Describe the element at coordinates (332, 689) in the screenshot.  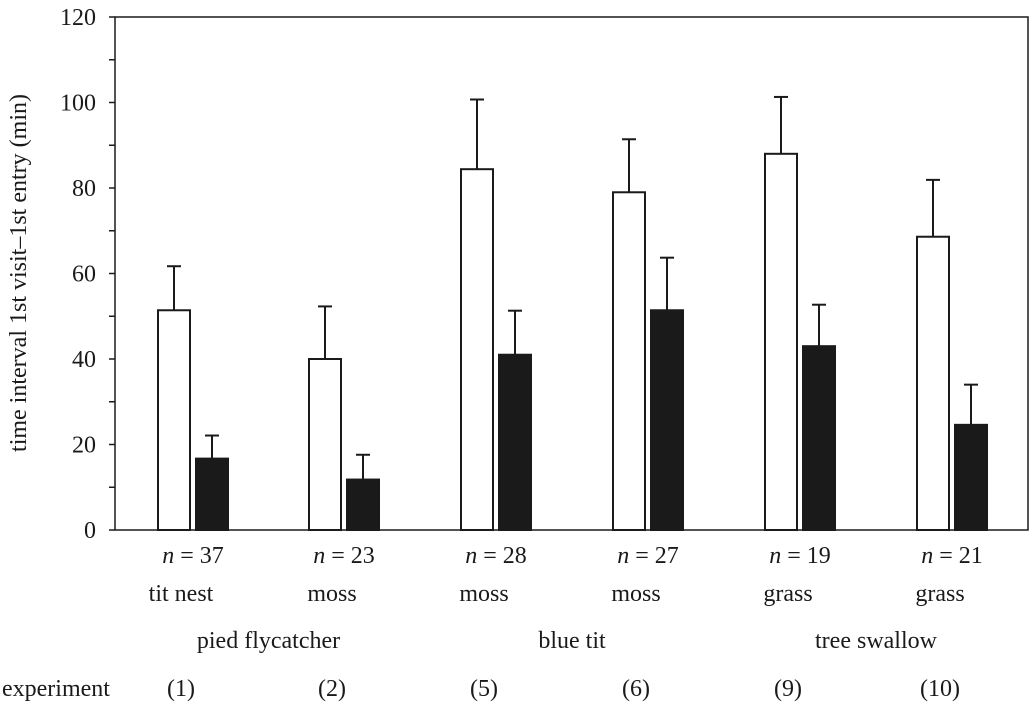
I see `experiment-number: (2)` at that location.